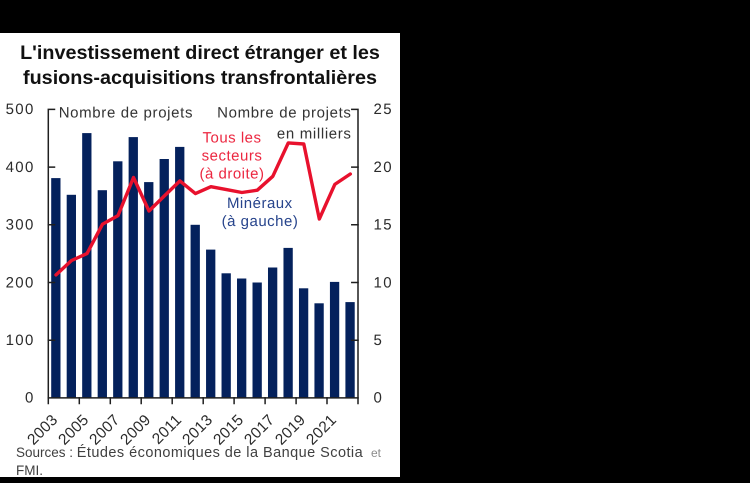  What do you see at coordinates (20, 109) in the screenshot?
I see `svg-text: 500` at bounding box center [20, 109].